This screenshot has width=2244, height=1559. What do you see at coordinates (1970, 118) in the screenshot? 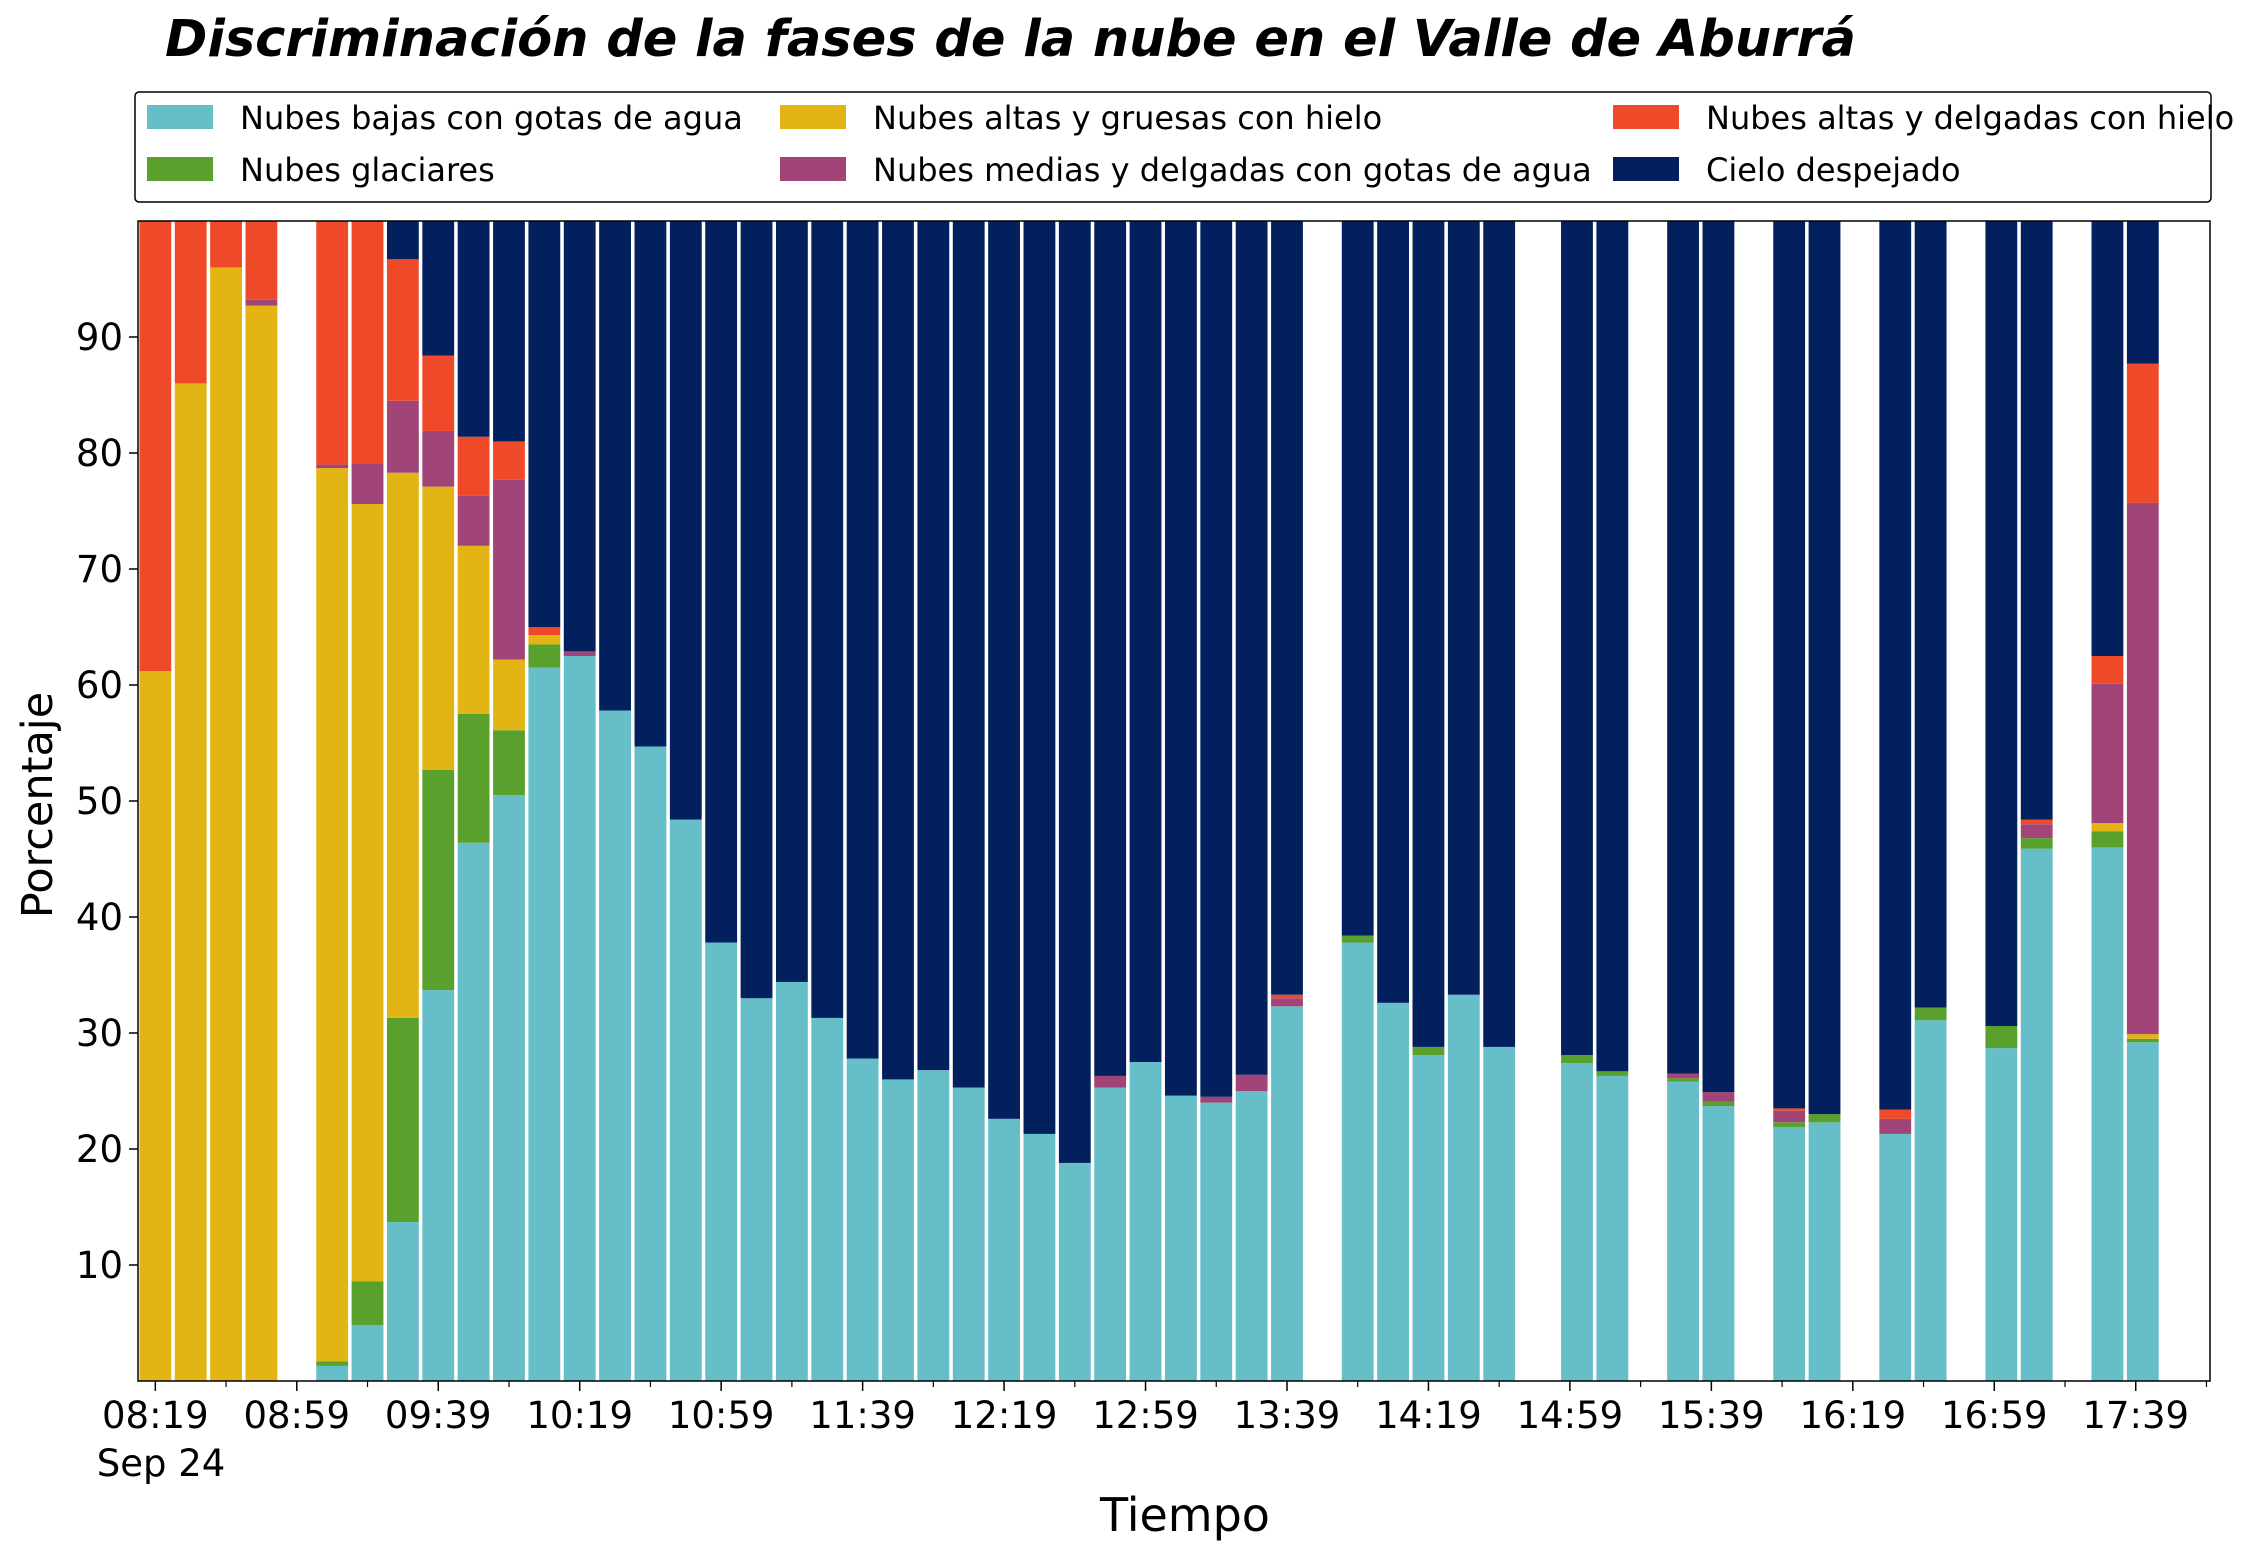
I see `legend-label: Nubes altas y delgadas con hielo` at bounding box center [1970, 118].